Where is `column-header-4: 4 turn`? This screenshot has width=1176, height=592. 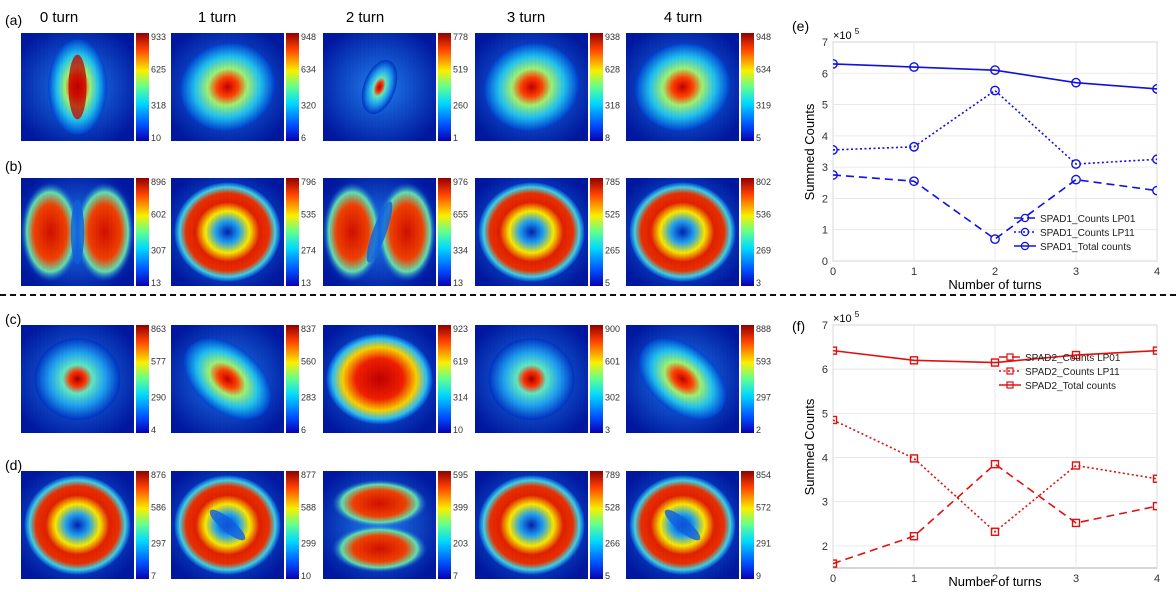
column-header-4: 4 turn is located at coordinates (683, 17).